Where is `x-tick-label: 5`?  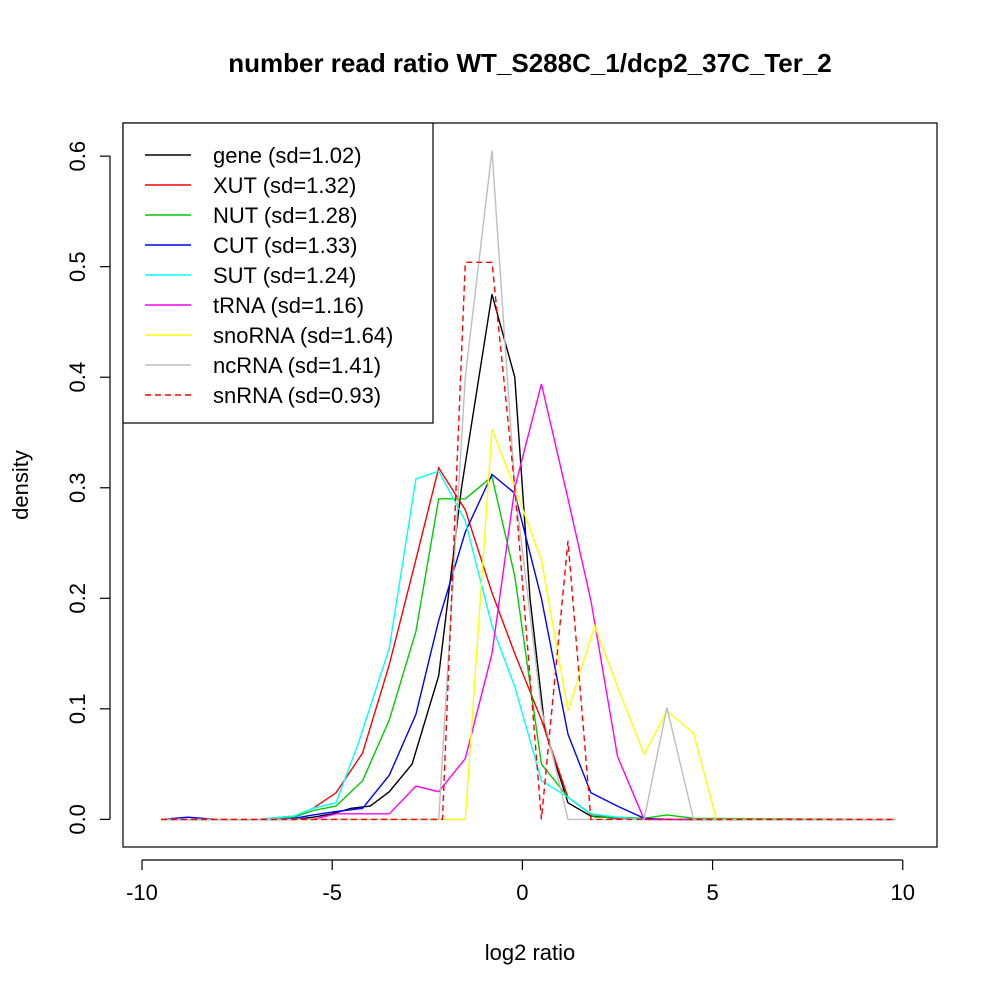
x-tick-label: 5 is located at coordinates (712, 892).